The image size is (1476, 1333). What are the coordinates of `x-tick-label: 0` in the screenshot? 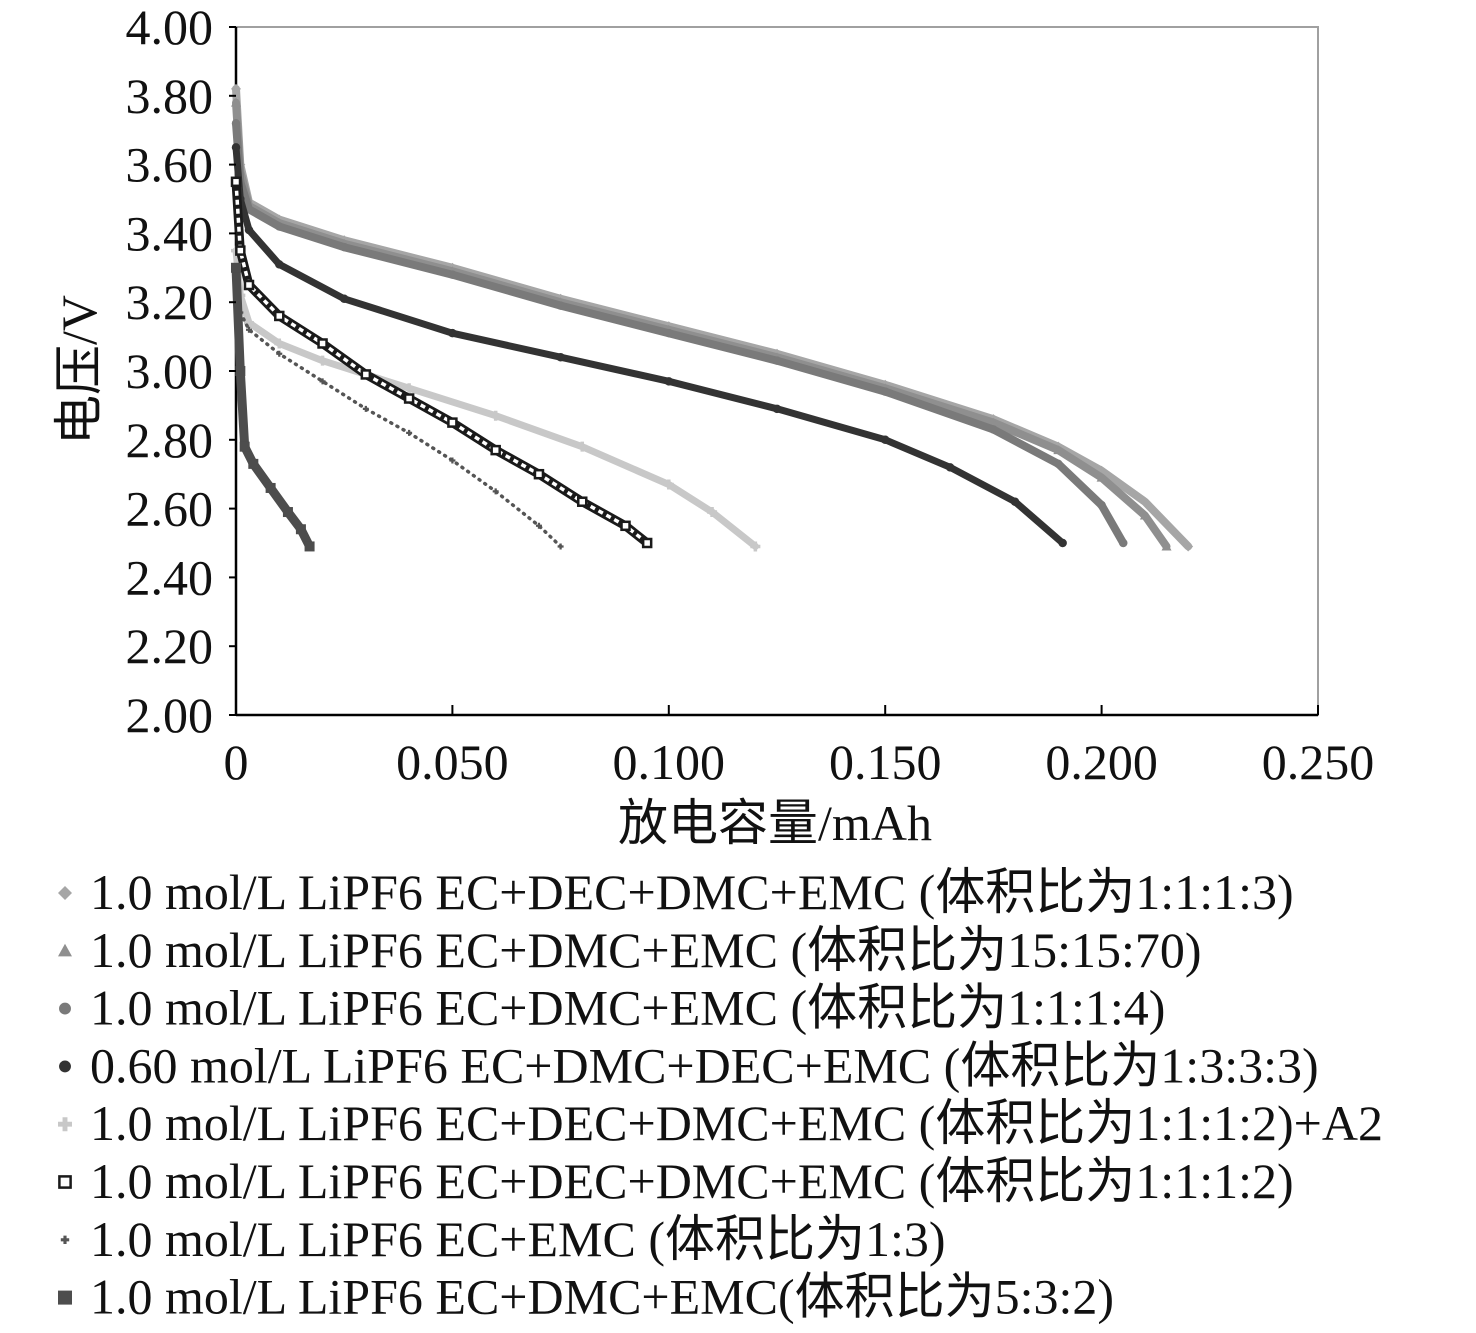 It's located at (236, 762).